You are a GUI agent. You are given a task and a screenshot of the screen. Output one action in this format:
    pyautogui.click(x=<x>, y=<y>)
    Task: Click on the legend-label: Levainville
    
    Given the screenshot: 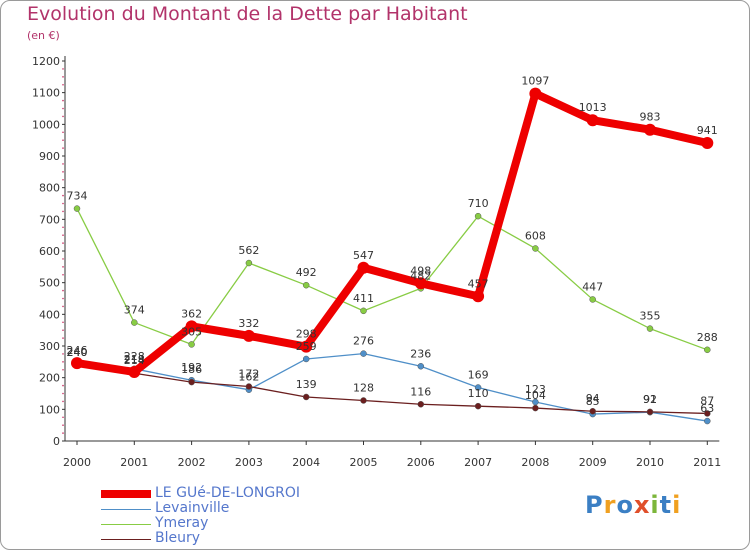 What is the action you would take?
    pyautogui.click(x=192, y=508)
    